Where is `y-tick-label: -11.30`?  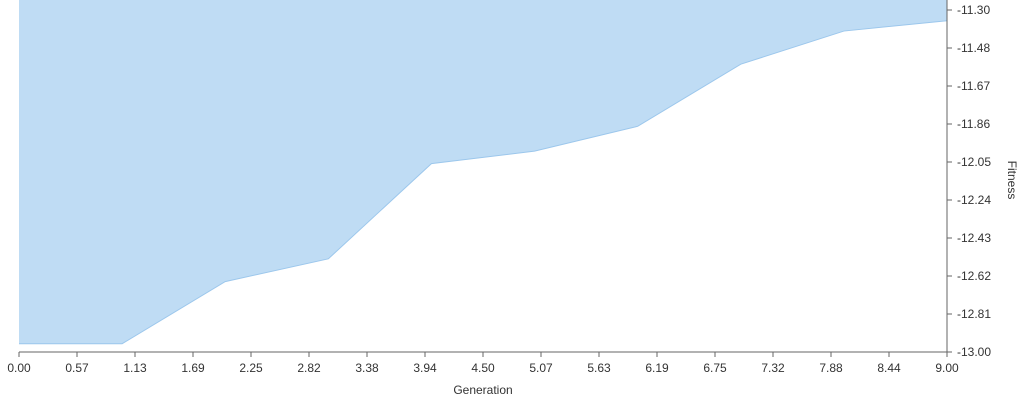 y-tick-label: -11.30 is located at coordinates (973, 10).